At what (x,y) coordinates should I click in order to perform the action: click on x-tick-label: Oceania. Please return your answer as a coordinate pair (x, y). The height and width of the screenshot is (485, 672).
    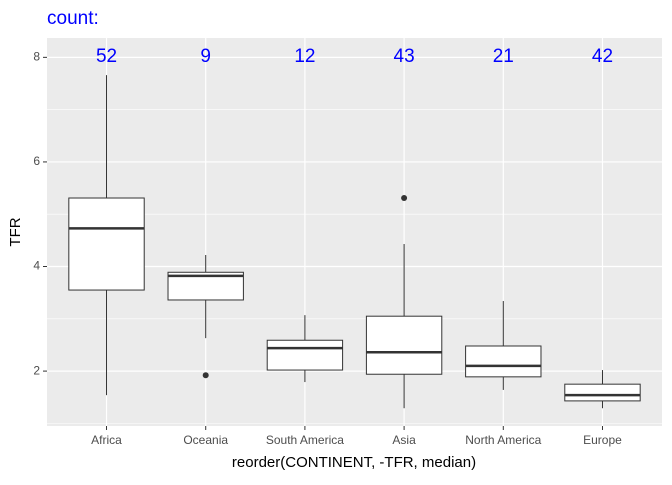
    Looking at the image, I should click on (205, 440).